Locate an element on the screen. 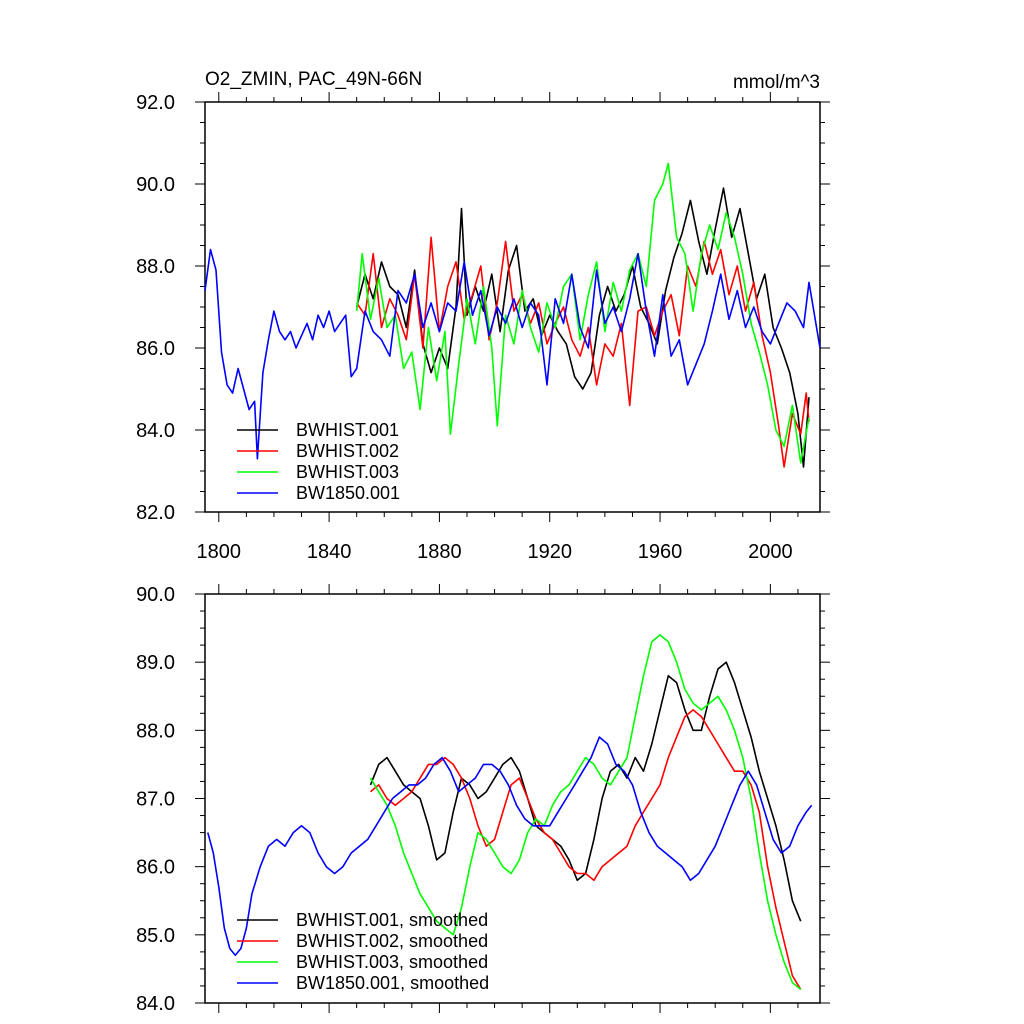  top-chart-title: O2_ZMIN, PAC_49N-66N is located at coordinates (313, 79).